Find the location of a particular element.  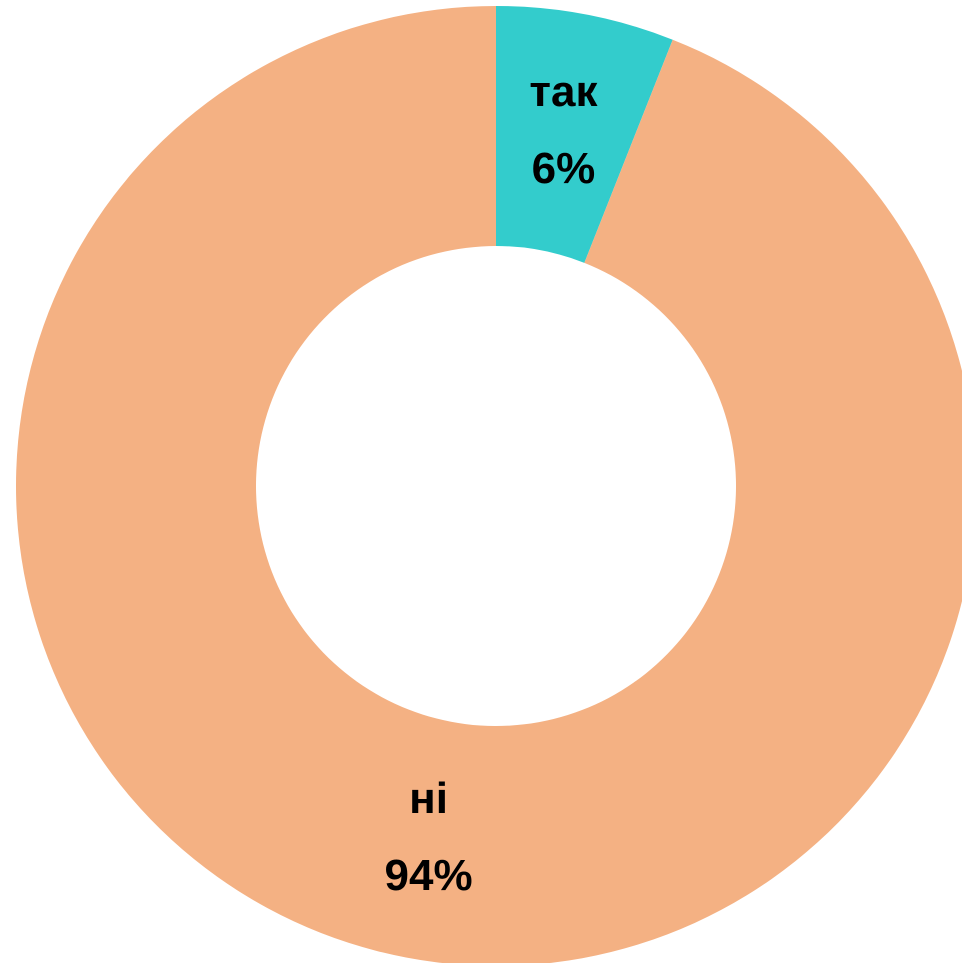

slice-category-label: ні is located at coordinates (428, 798).